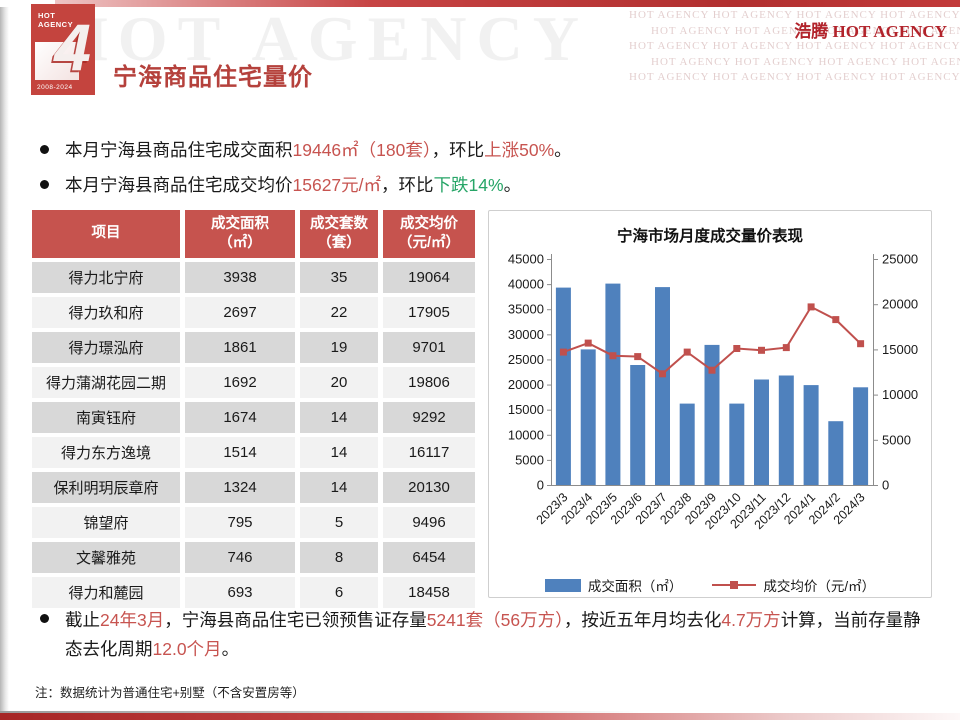 The width and height of the screenshot is (960, 720). What do you see at coordinates (240, 592) in the screenshot?
I see `table-cell: 693` at bounding box center [240, 592].